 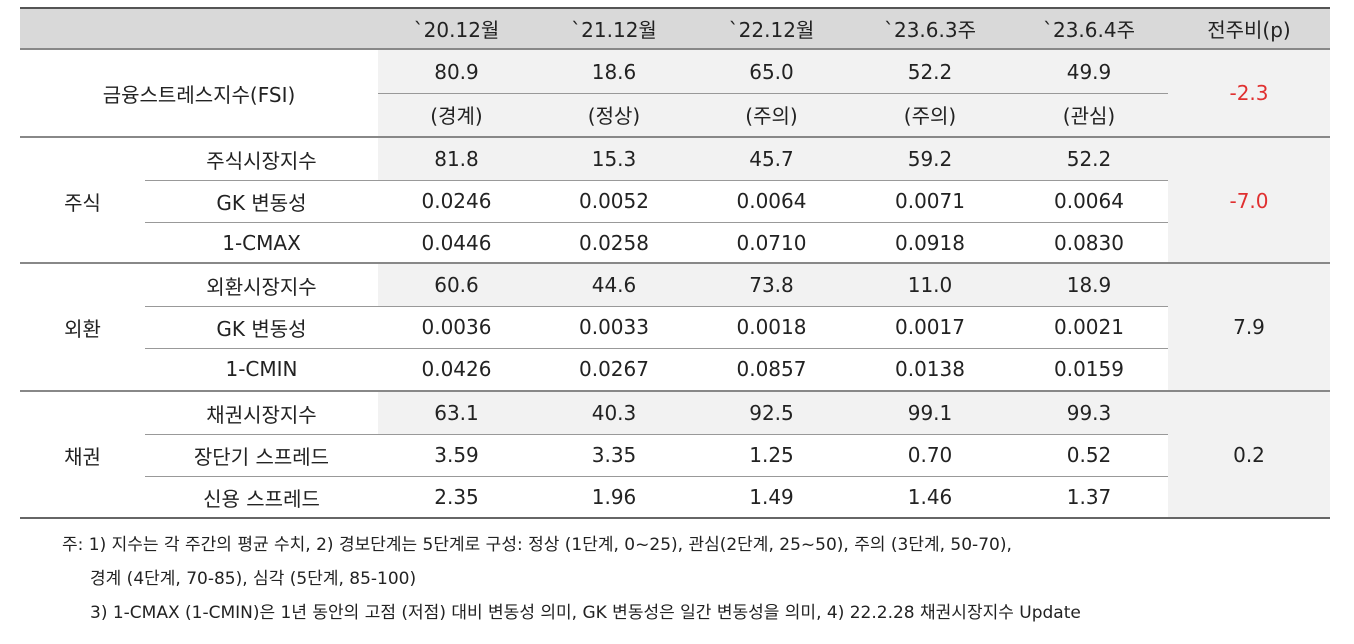 What do you see at coordinates (456, 243) in the screenshot?
I see `value-cell: 0.0446` at bounding box center [456, 243].